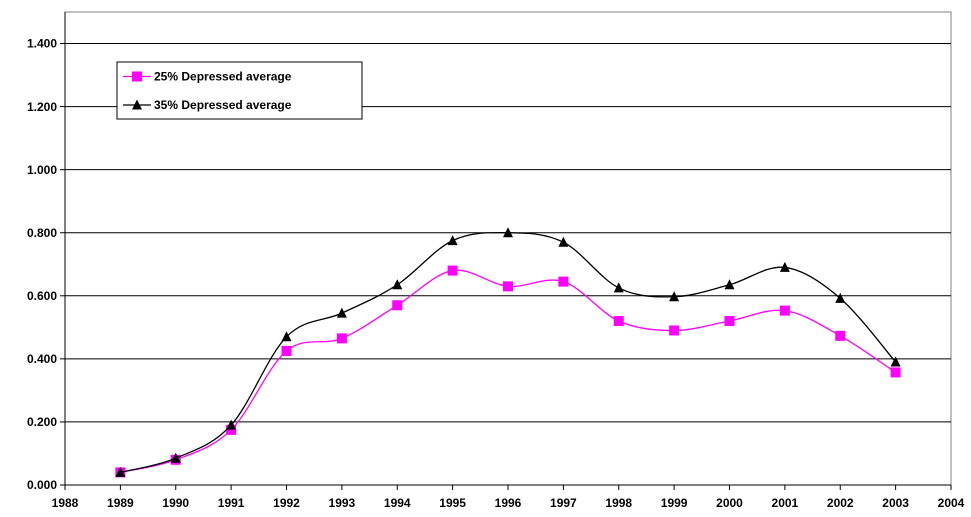 The width and height of the screenshot is (971, 517). What do you see at coordinates (729, 503) in the screenshot?
I see `x-tick-label: 2000` at bounding box center [729, 503].